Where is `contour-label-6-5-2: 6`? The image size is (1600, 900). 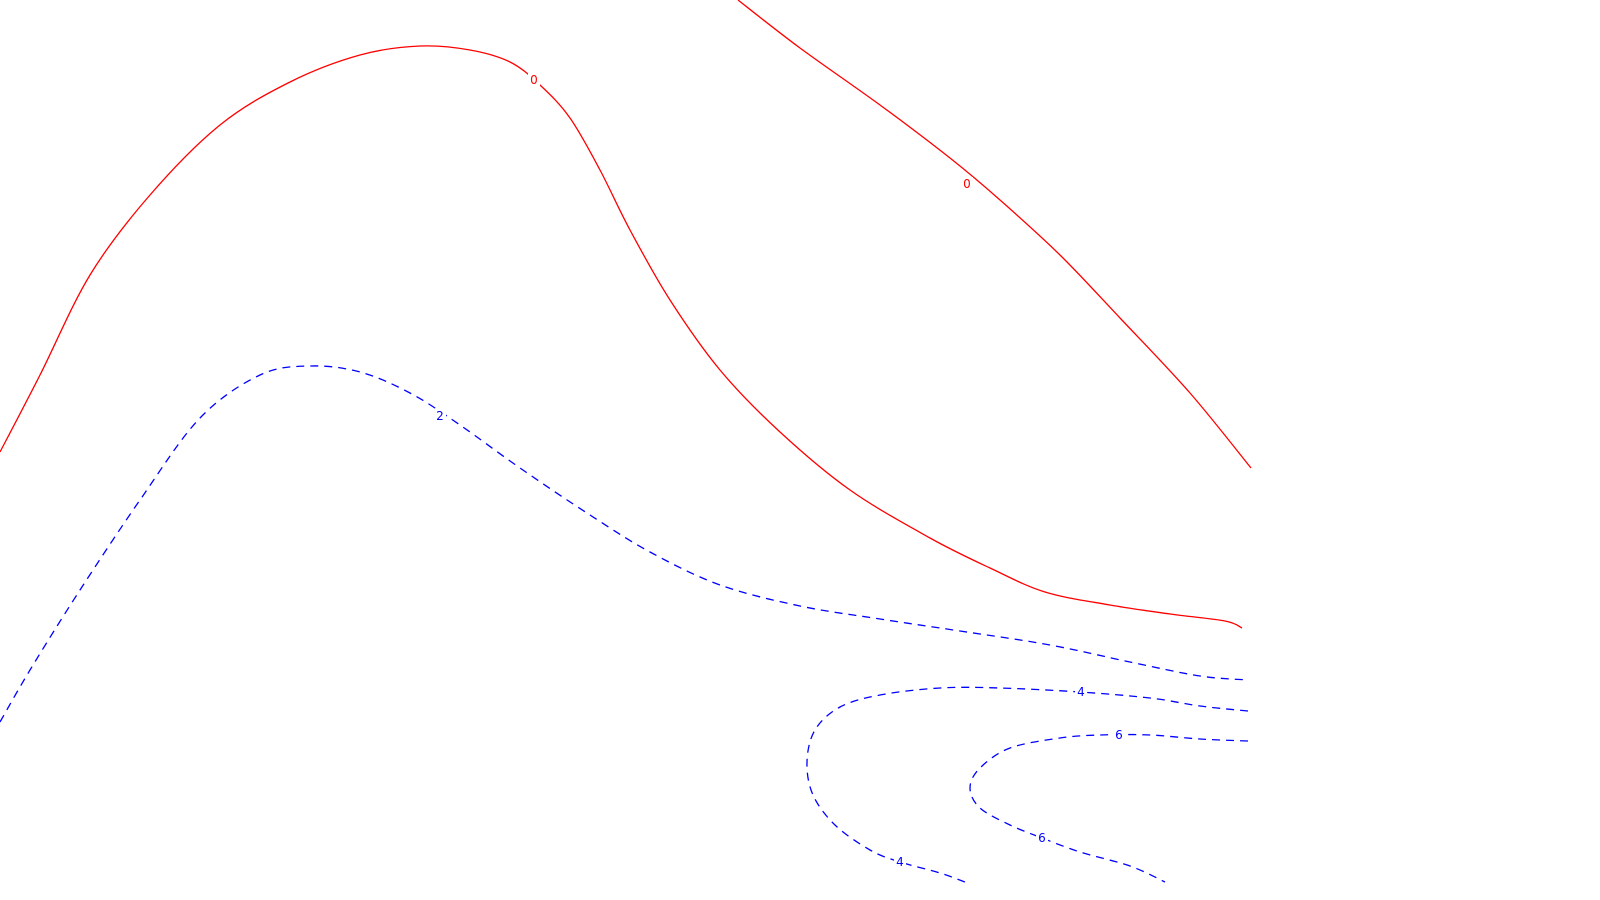
contour-label-6-5-2: 6 is located at coordinates (1042, 838).